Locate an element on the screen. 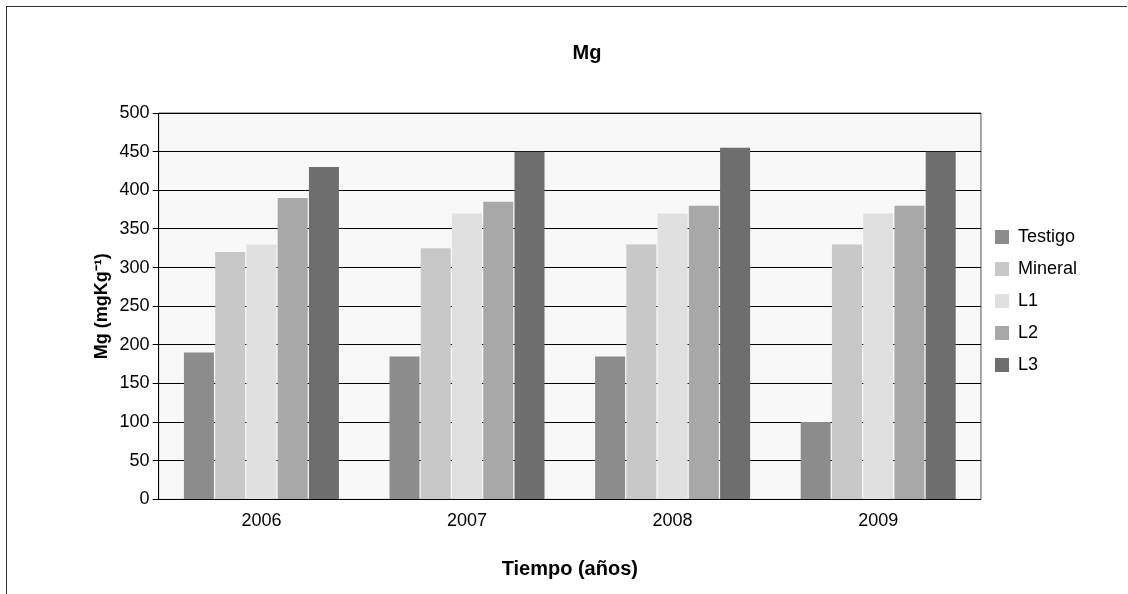  legend-label: Testigo is located at coordinates (1046, 235).